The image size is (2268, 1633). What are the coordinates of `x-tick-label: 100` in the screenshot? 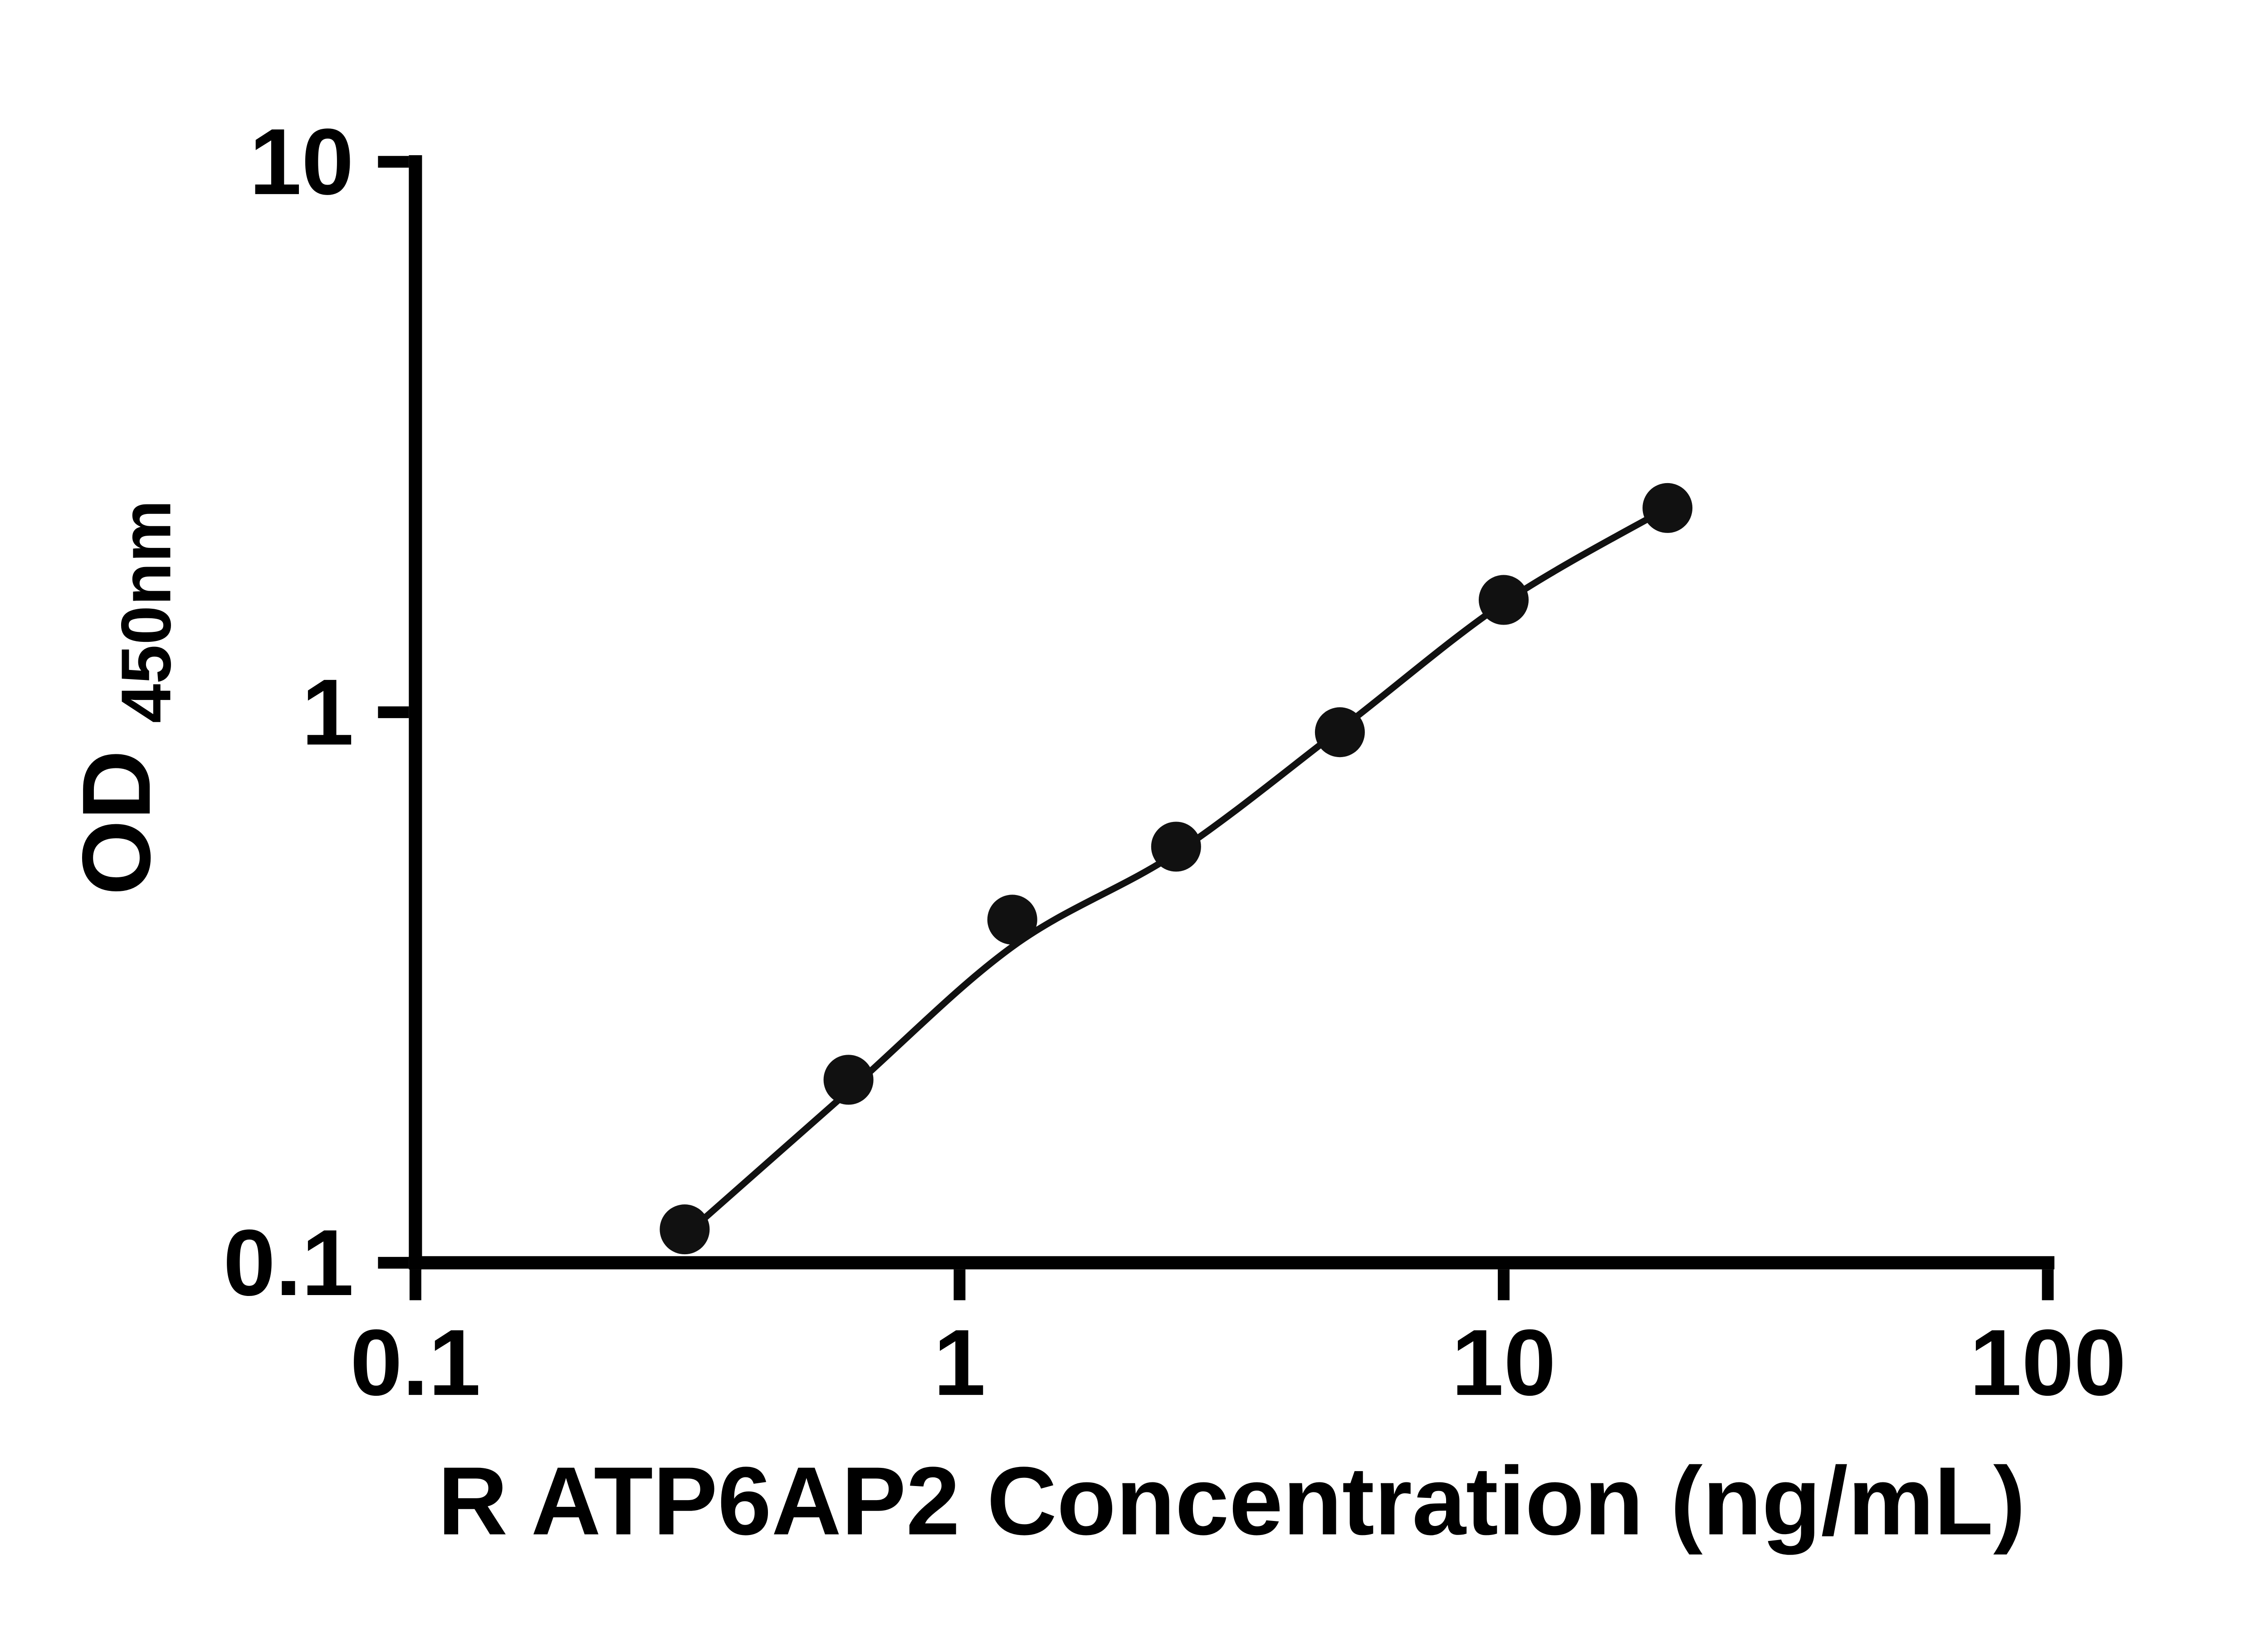 It's located at (2048, 1362).